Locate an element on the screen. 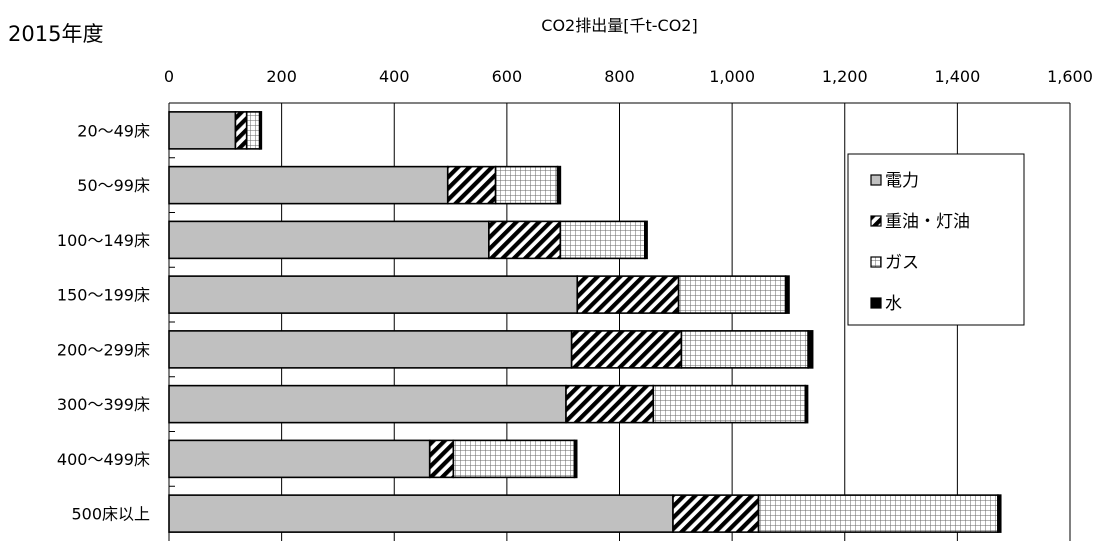  x-tick-label: 200 is located at coordinates (281, 76).